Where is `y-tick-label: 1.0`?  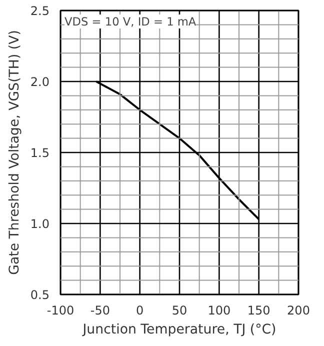 y-tick-label: 1.0 is located at coordinates (40, 224).